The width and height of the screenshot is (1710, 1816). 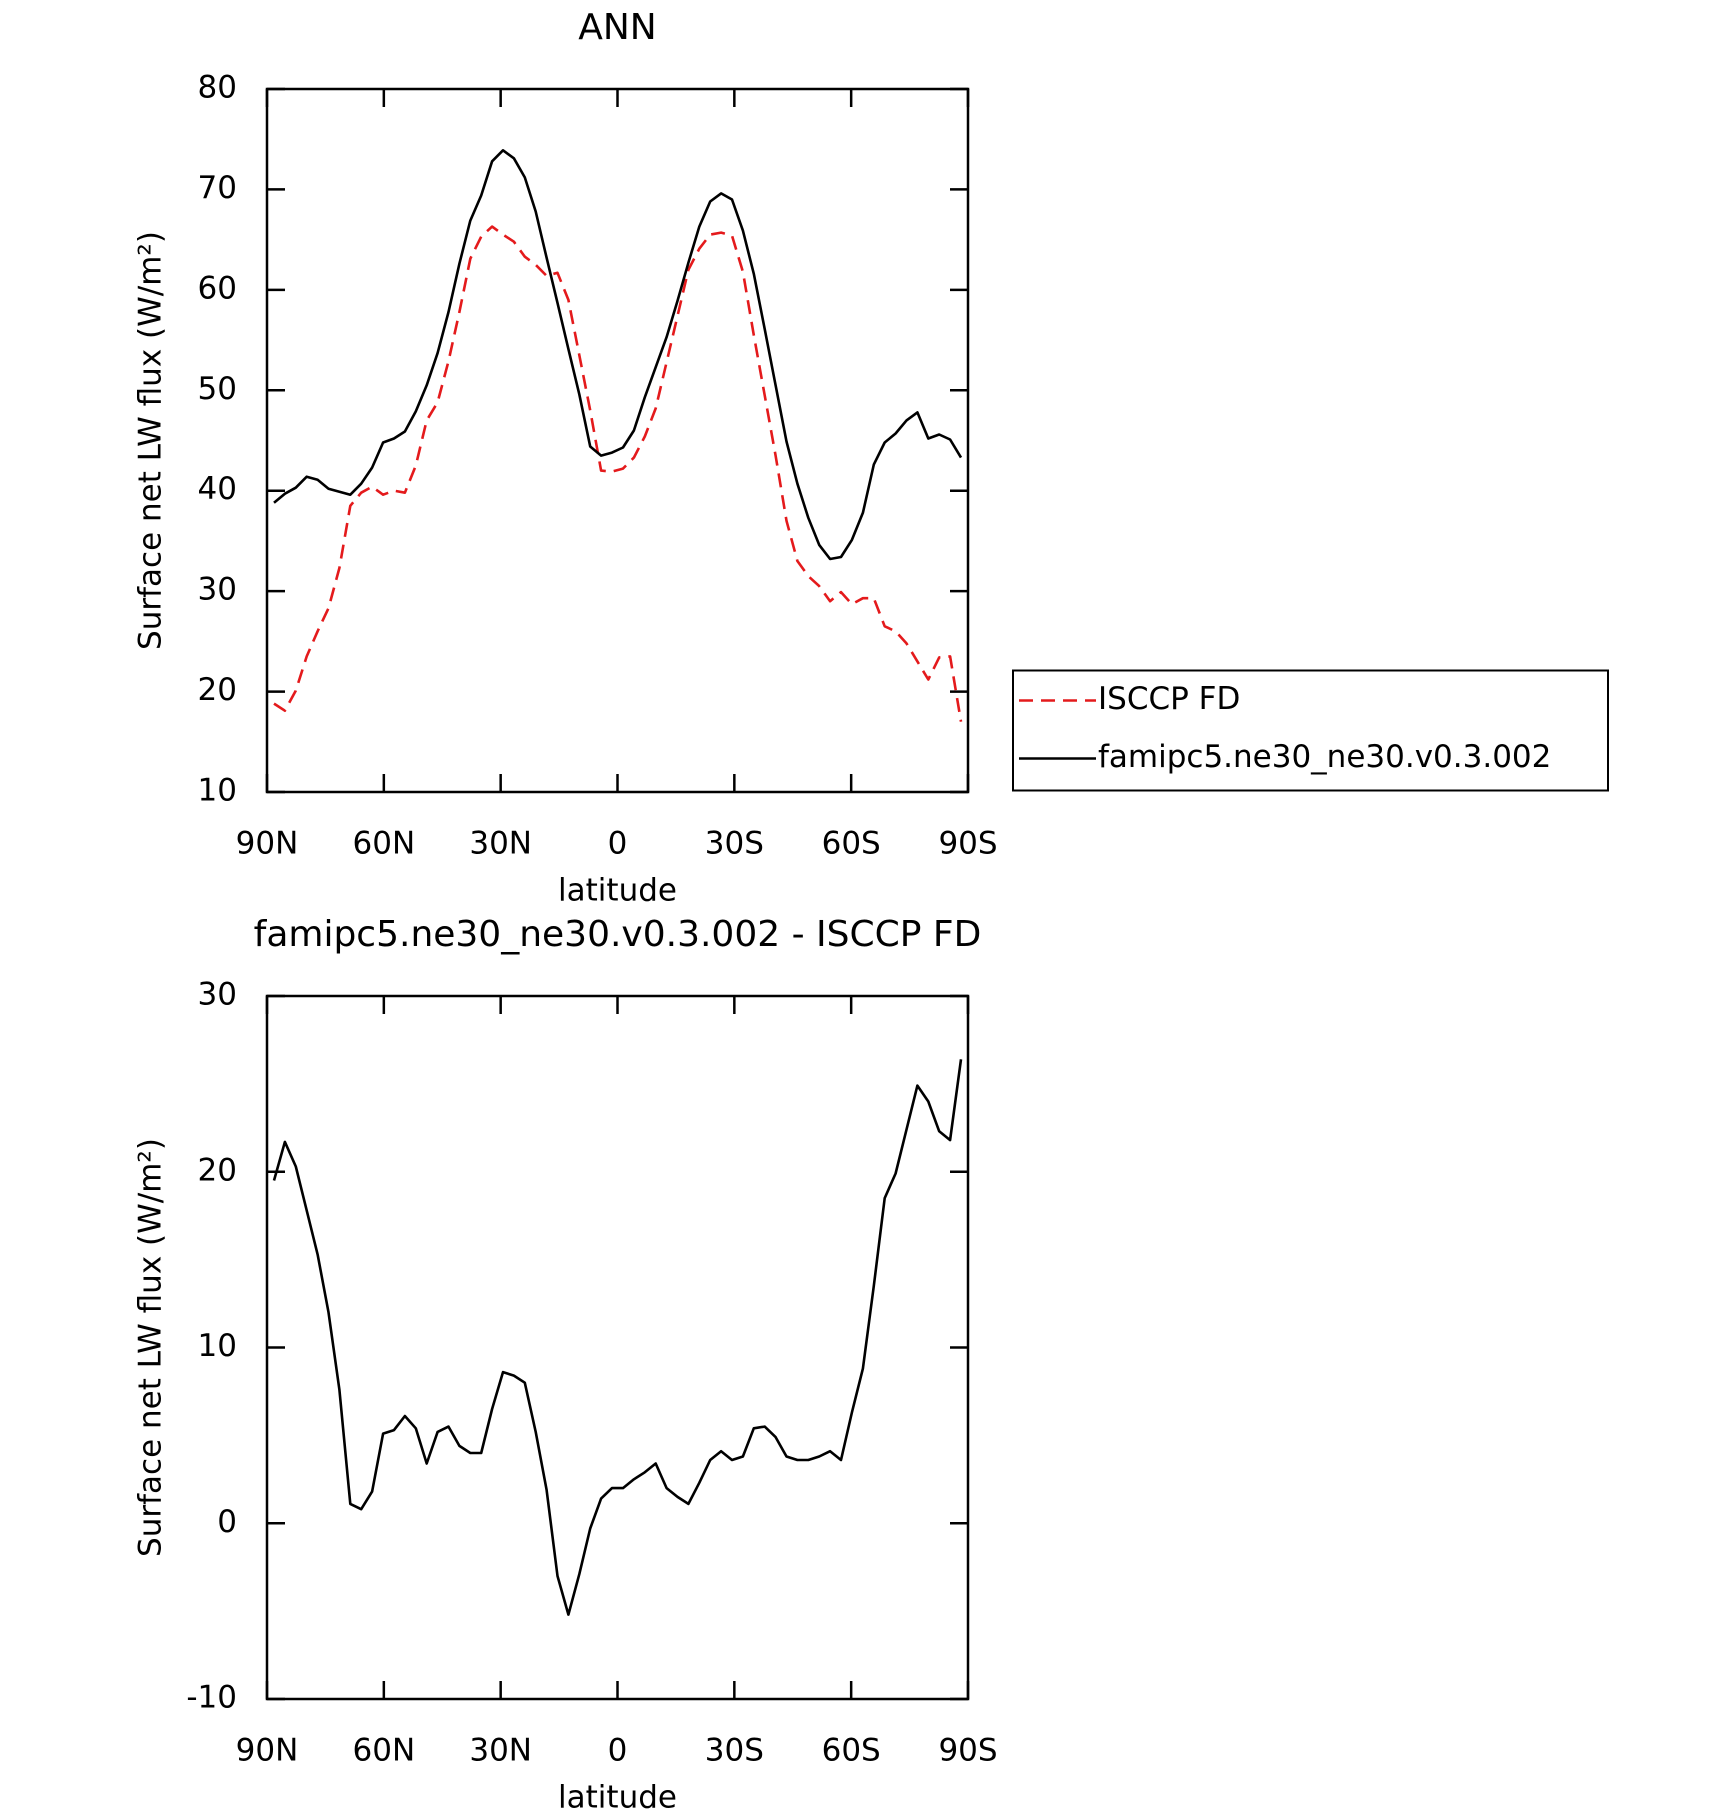 What do you see at coordinates (217, 288) in the screenshot?
I see `y-tick-label: 60` at bounding box center [217, 288].